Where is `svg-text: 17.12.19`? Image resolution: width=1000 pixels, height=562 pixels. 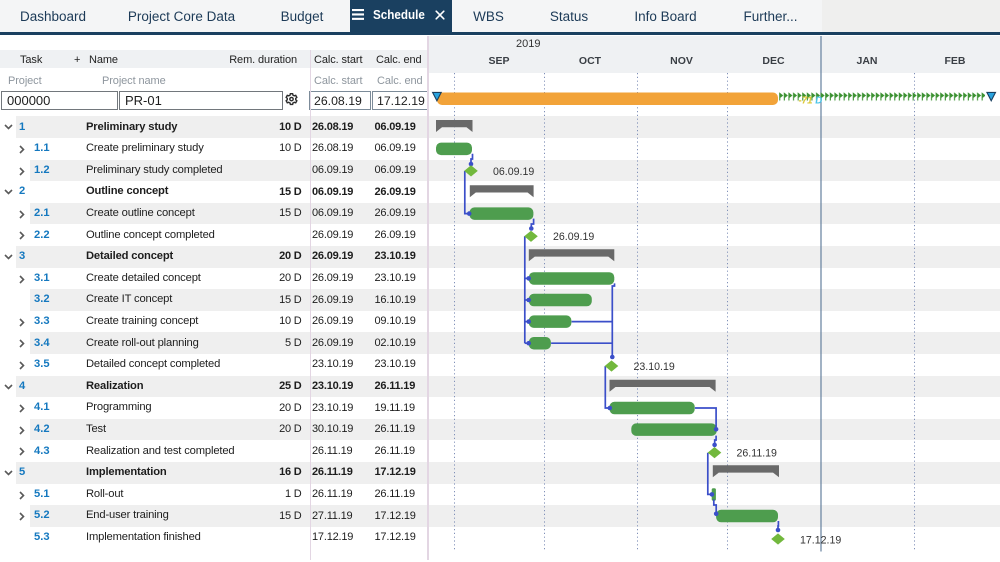
svg-text: 17.12.19 is located at coordinates (820, 540).